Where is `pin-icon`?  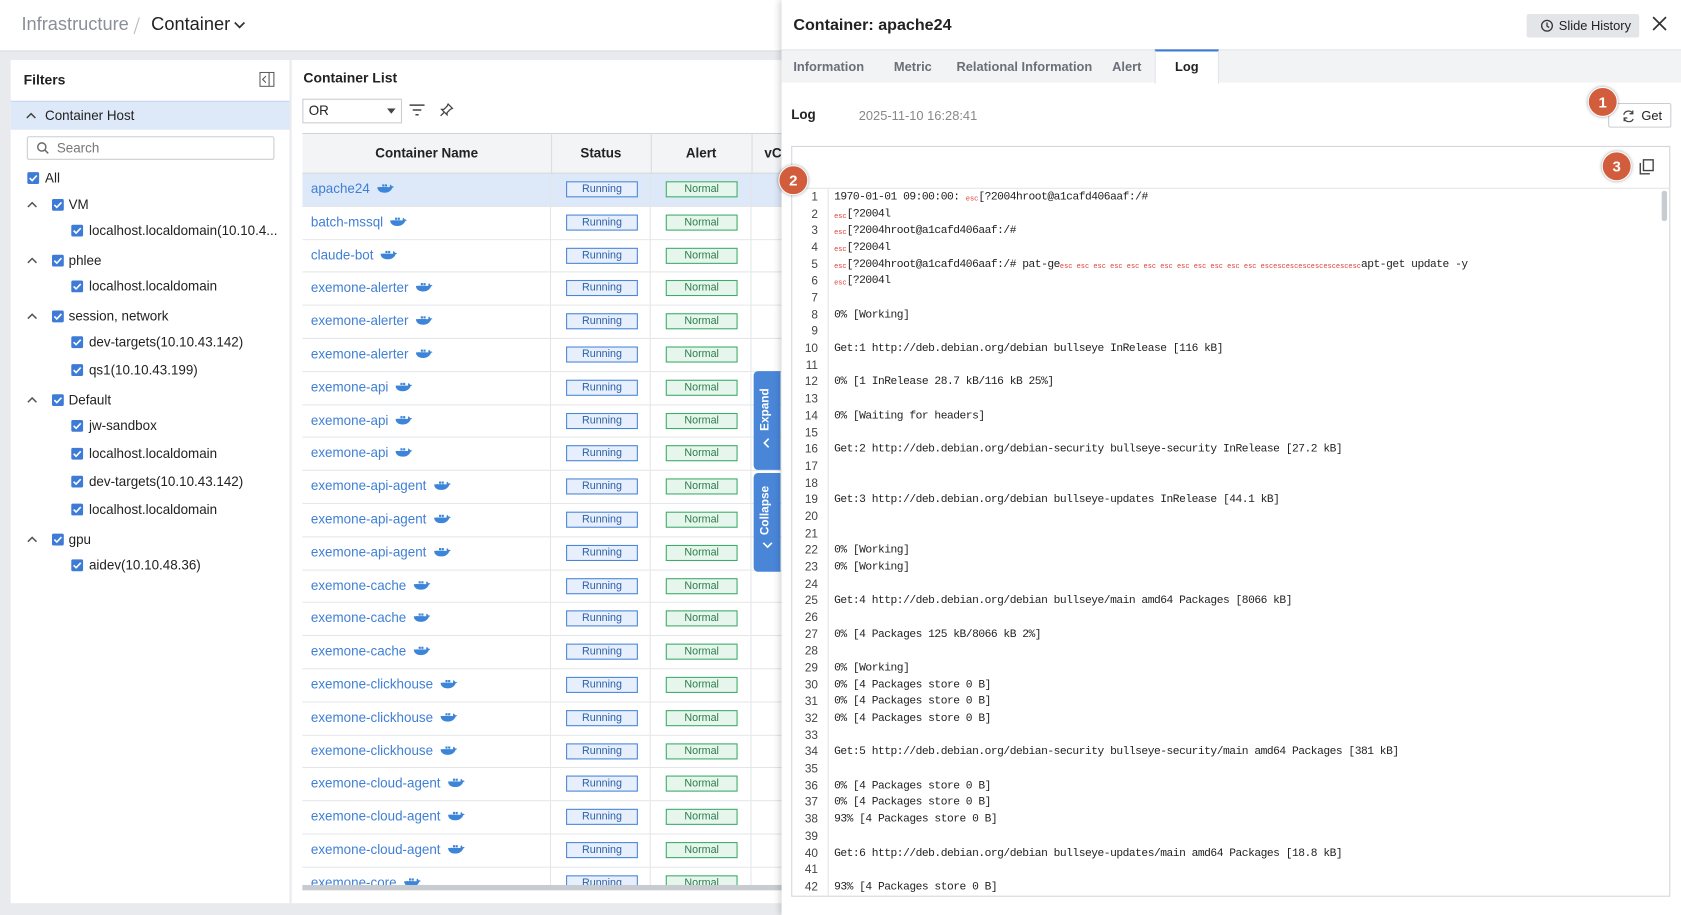 pin-icon is located at coordinates (447, 109).